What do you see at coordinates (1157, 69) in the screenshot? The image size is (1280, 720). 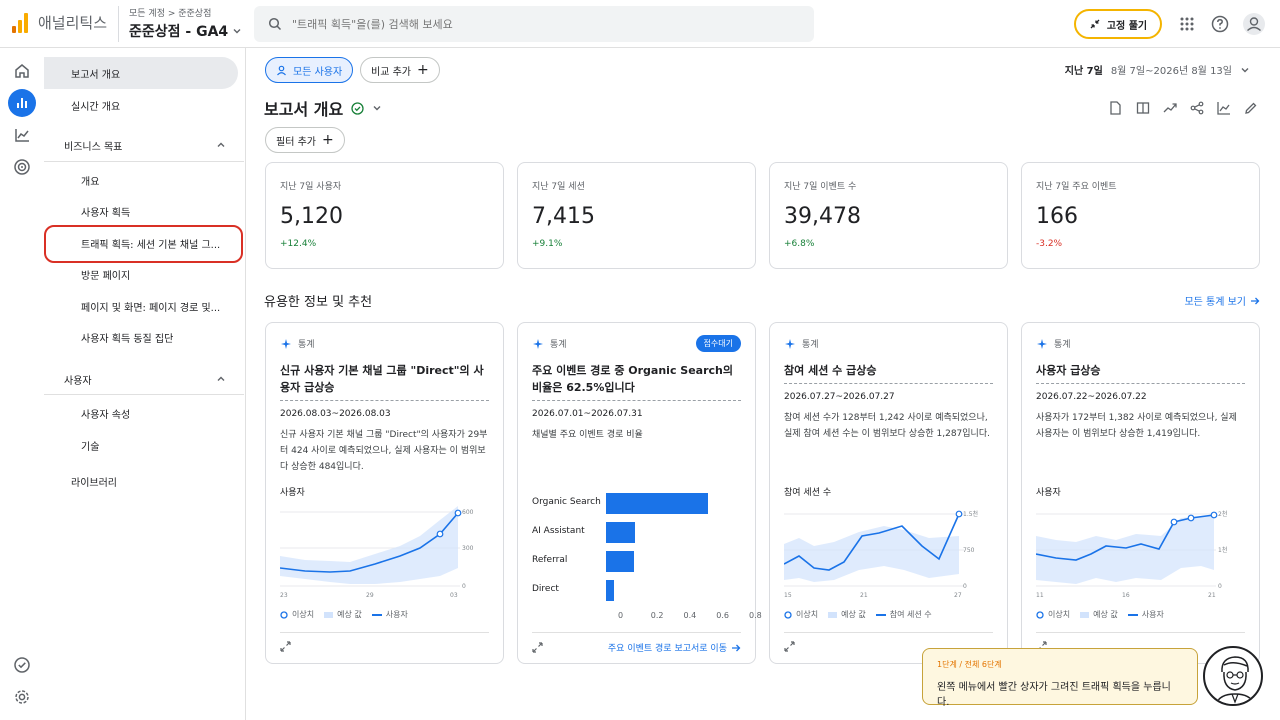 I see `date-range-picker: 지난 7일 8월 7일~2026년 8월 13일` at bounding box center [1157, 69].